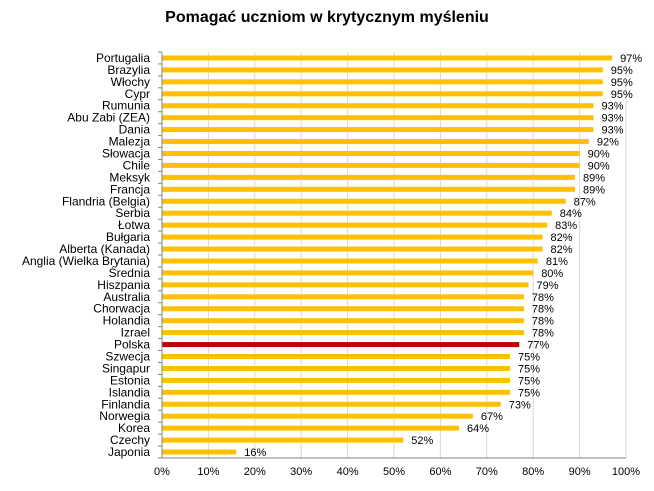 The width and height of the screenshot is (654, 491). Describe the element at coordinates (440, 472) in the screenshot. I see `x-tick-label: 60%` at that location.